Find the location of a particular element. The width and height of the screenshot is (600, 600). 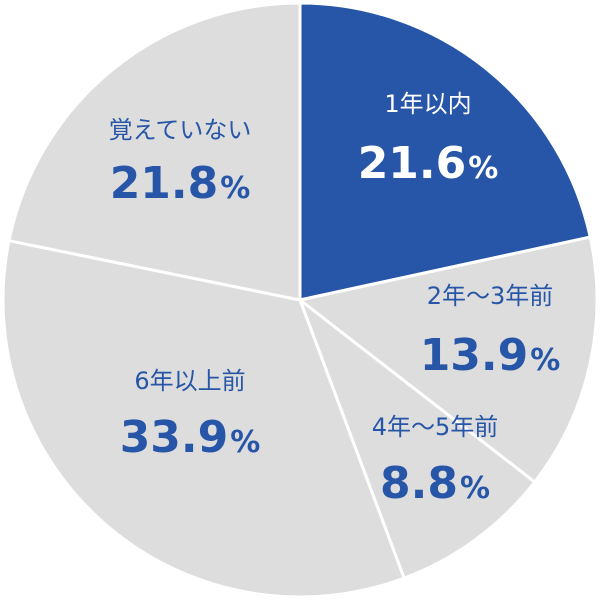

slice-category-label: 6年以上前 is located at coordinates (189, 381).